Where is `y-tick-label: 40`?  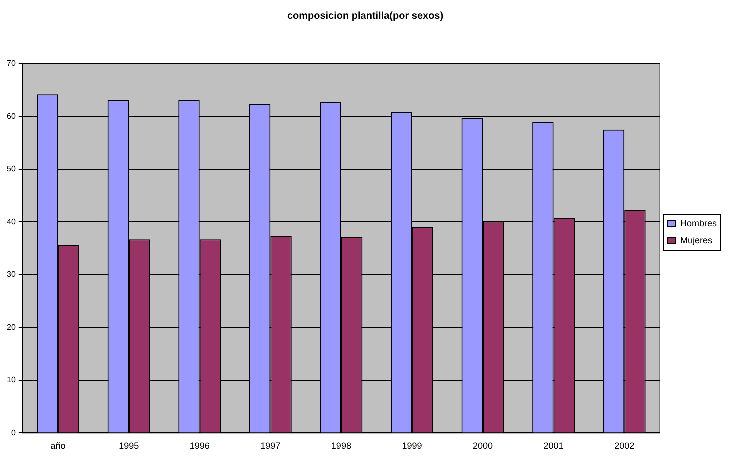
y-tick-label: 40 is located at coordinates (11, 221).